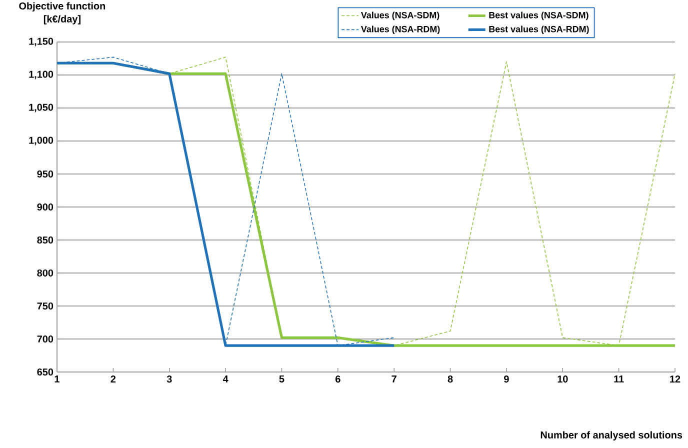 This screenshot has height=448, width=688. What do you see at coordinates (506, 379) in the screenshot?
I see `x-tick-label: 9` at bounding box center [506, 379].